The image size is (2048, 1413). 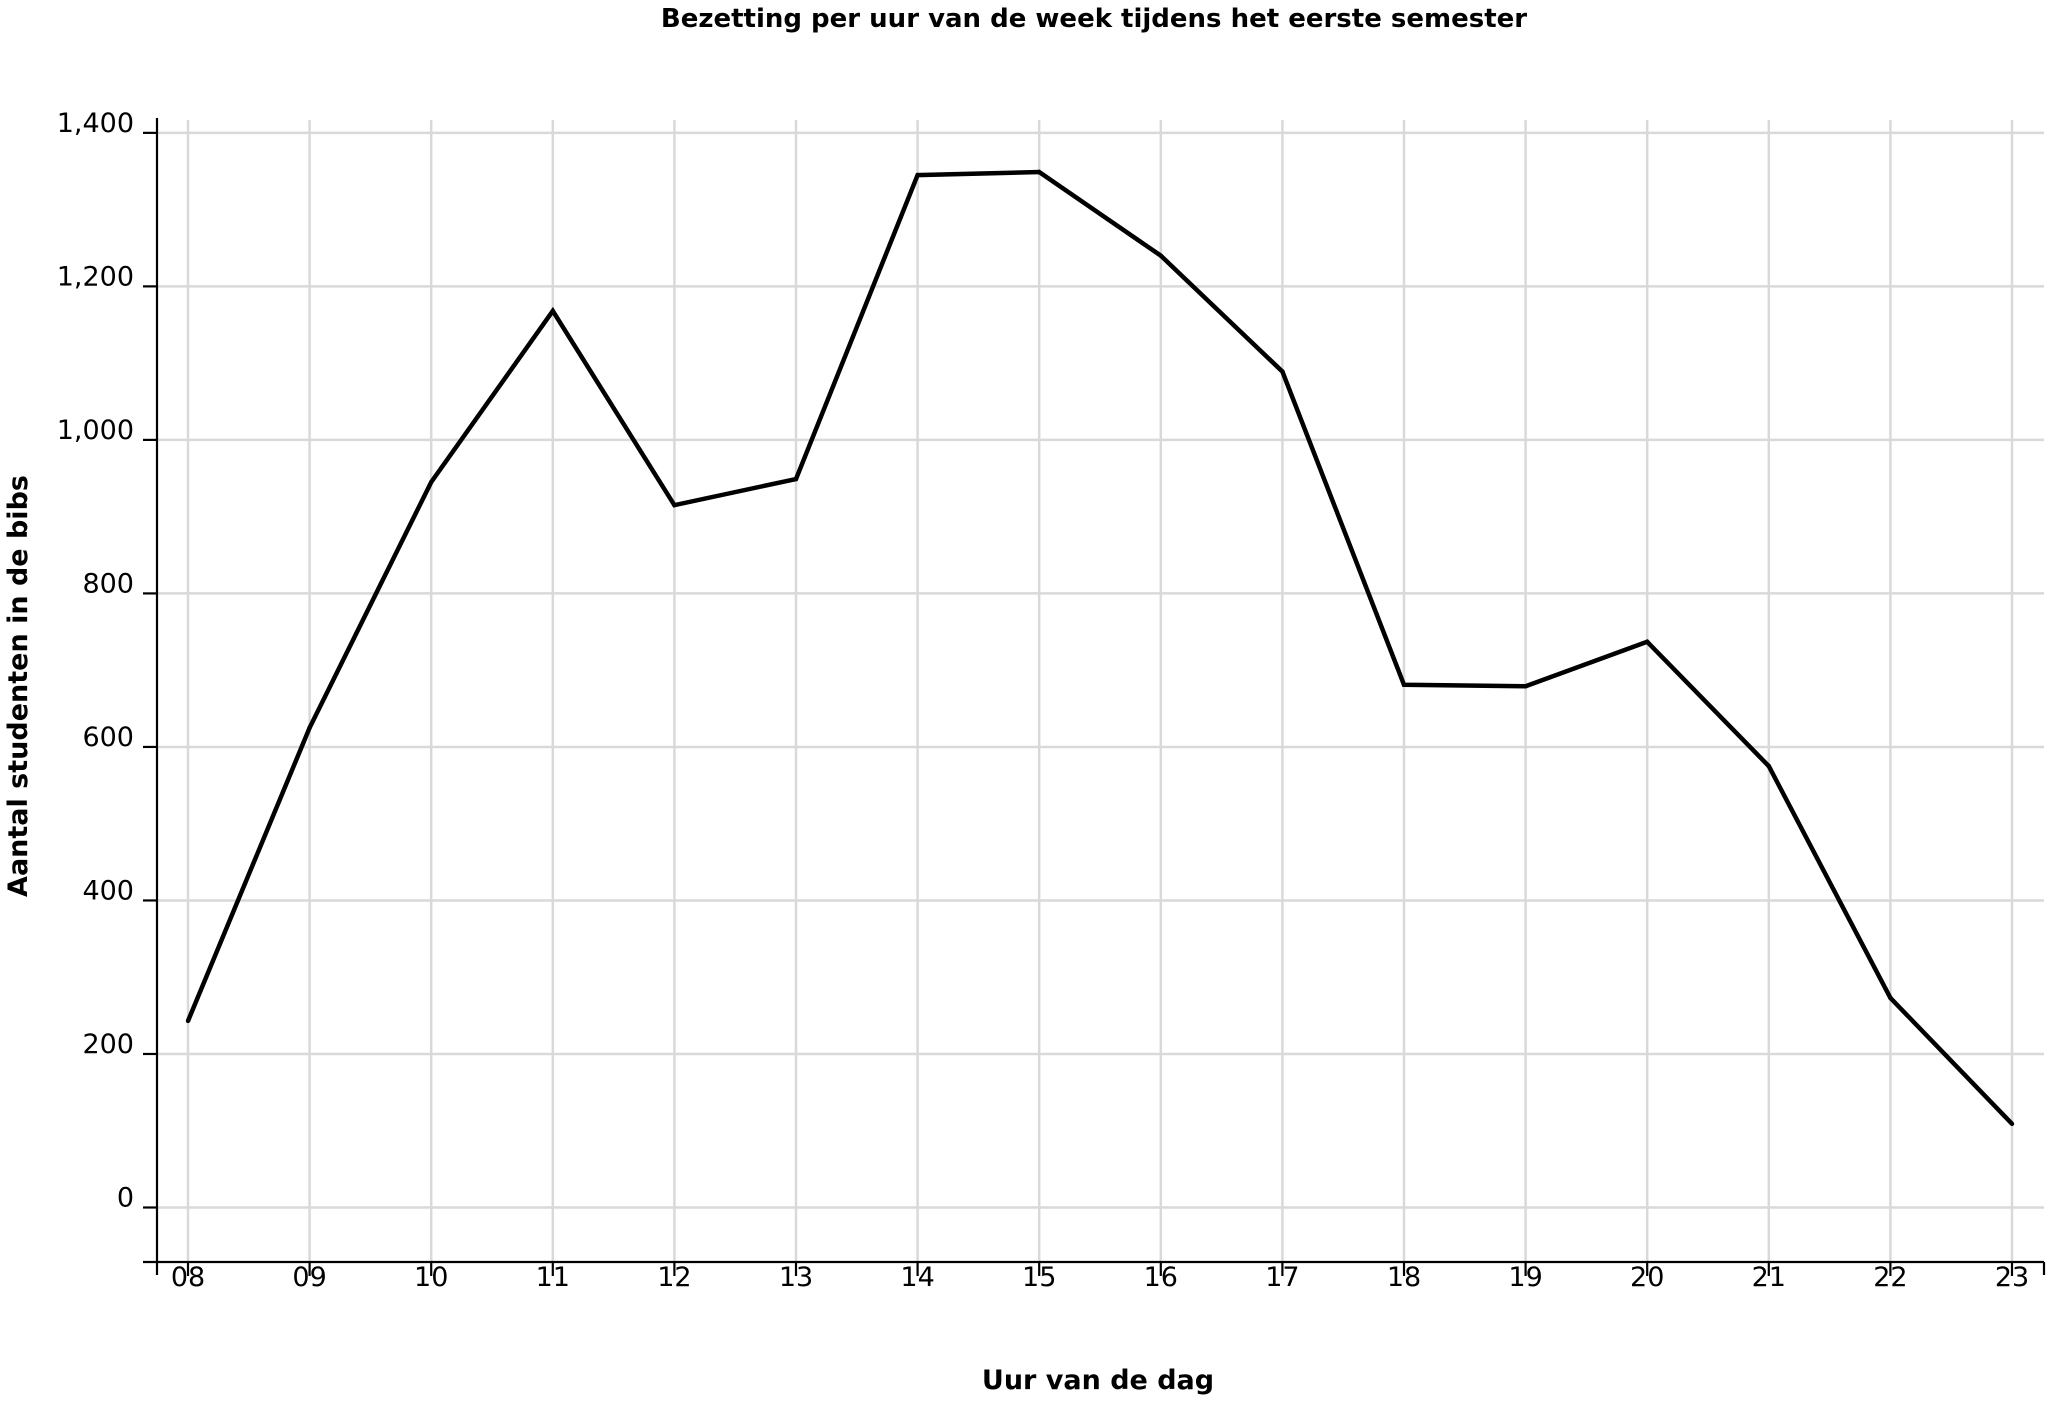 What do you see at coordinates (2012, 1277) in the screenshot?
I see `x-tick-label: 23` at bounding box center [2012, 1277].